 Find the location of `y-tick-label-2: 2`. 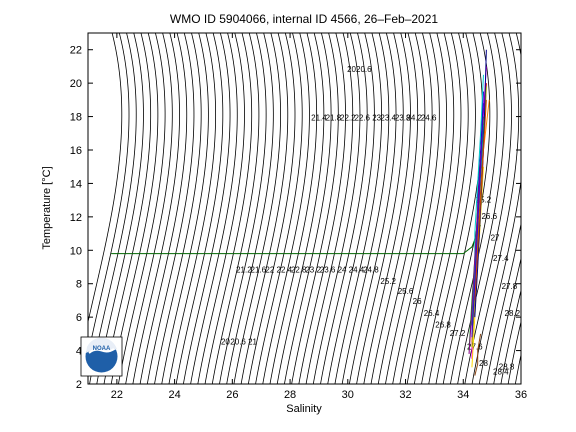

y-tick-label-2: 2 is located at coordinates (79, 385).